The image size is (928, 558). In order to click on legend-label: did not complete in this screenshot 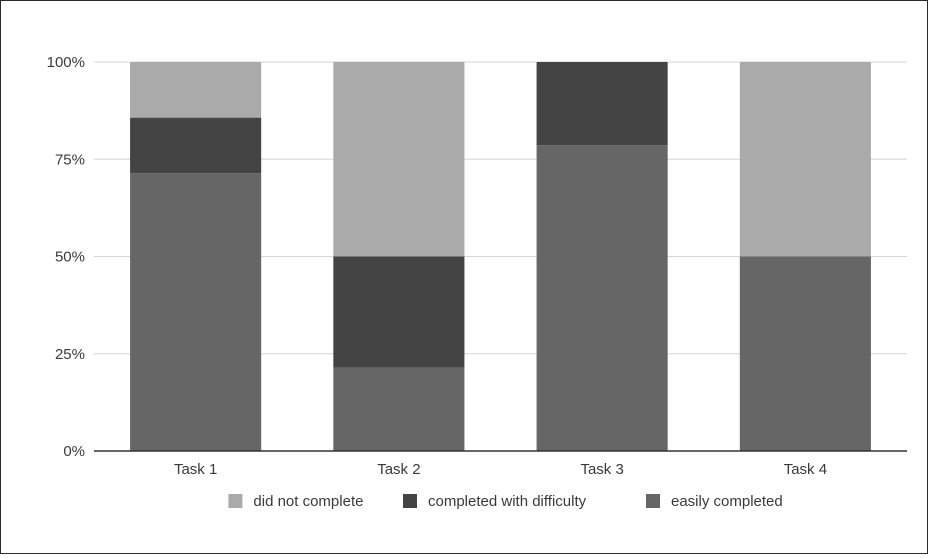, I will do `click(308, 501)`.